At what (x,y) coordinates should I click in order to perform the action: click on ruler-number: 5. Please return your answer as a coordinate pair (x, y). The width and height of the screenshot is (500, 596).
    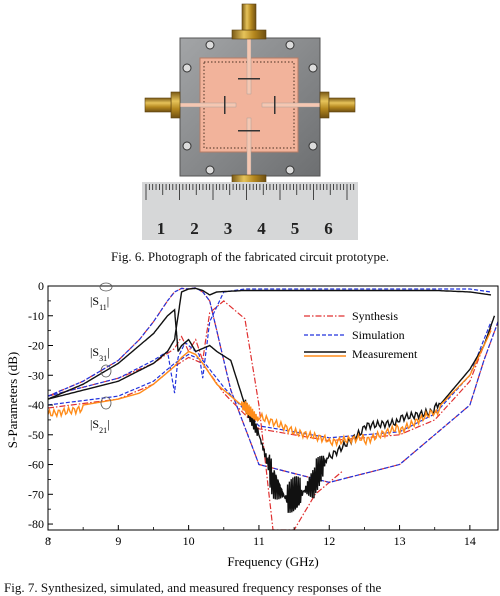
    Looking at the image, I should click on (295, 228).